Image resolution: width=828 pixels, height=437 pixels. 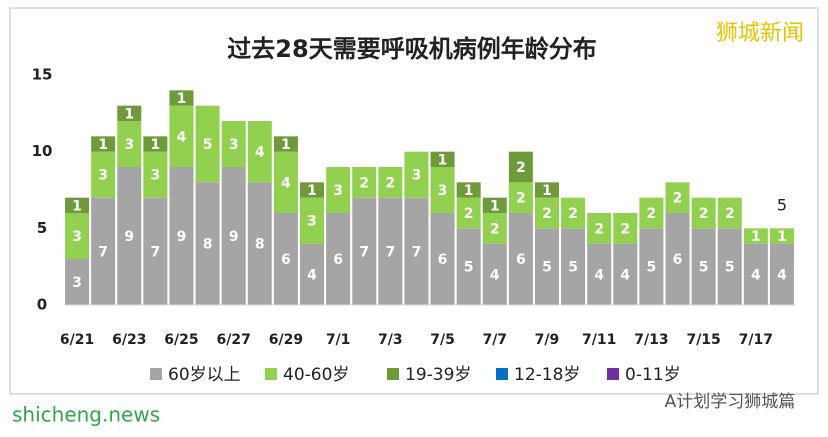 I want to click on x-tick-label: 7/15, so click(x=703, y=340).